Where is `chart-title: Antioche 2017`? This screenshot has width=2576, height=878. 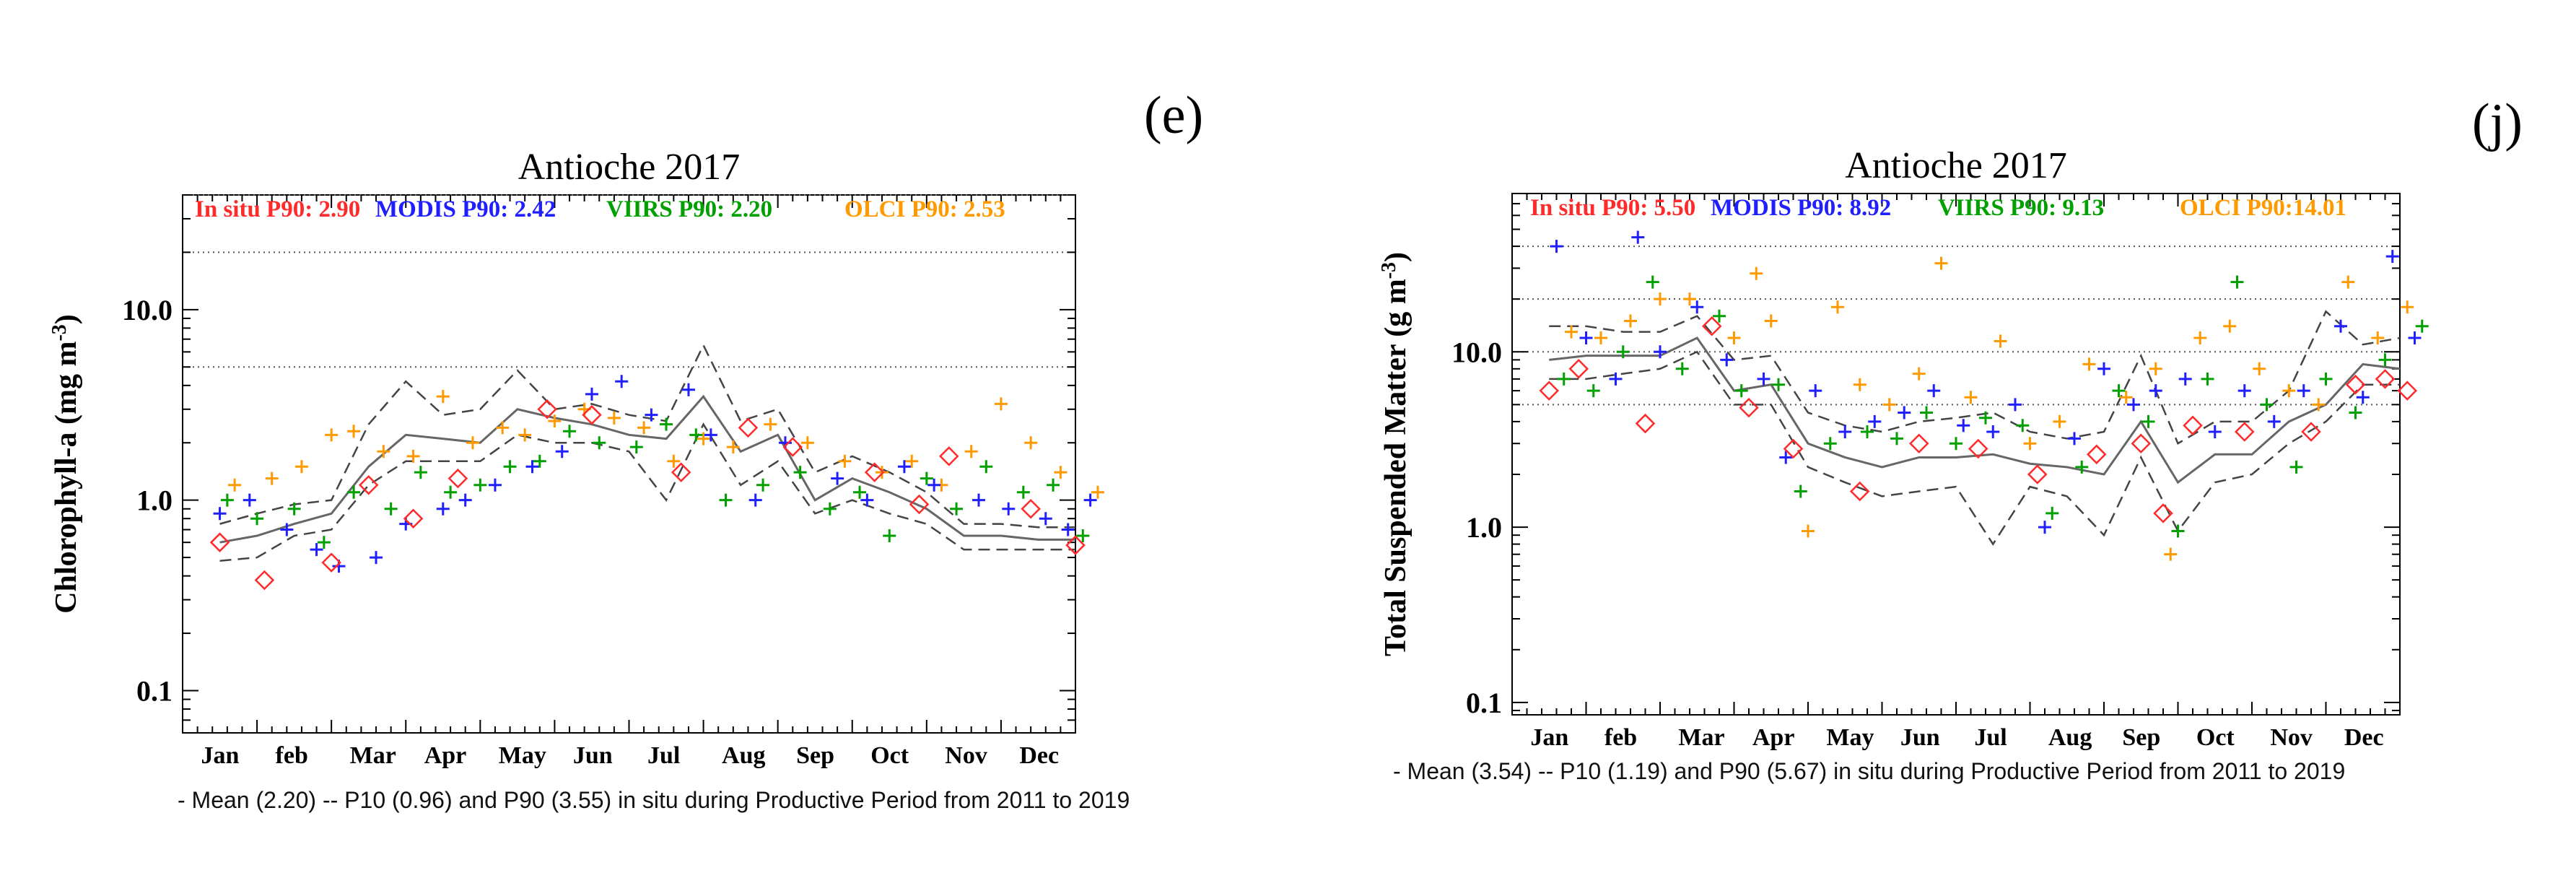
chart-title: Antioche 2017 is located at coordinates (1956, 165).